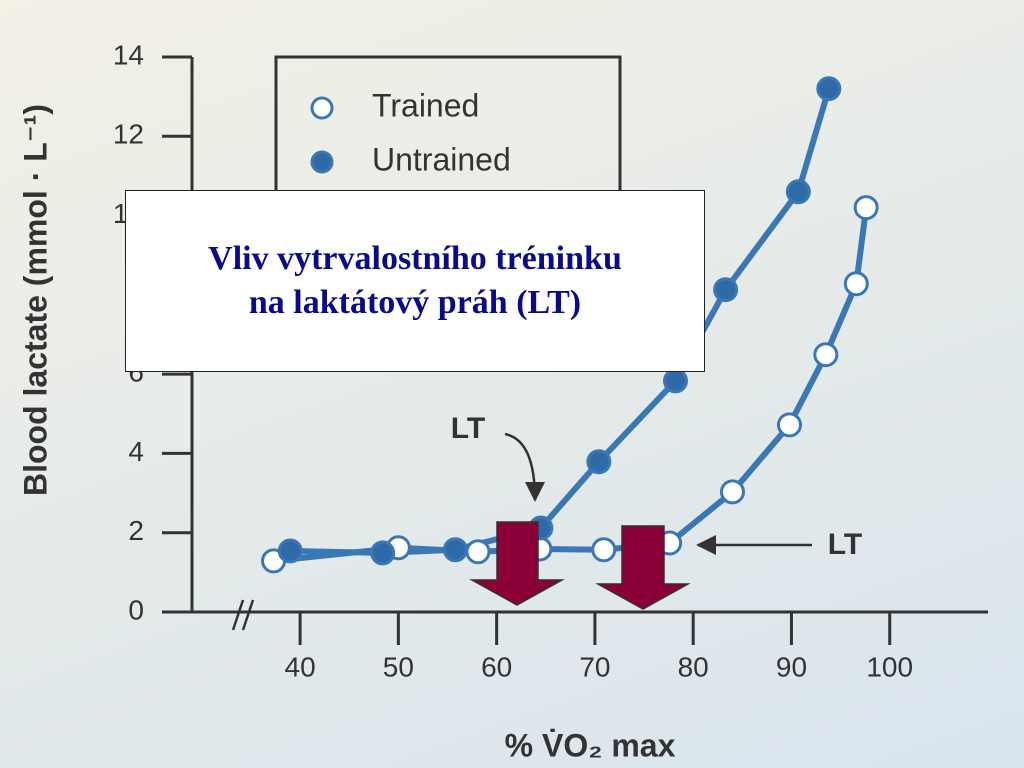 This screenshot has height=768, width=1024. What do you see at coordinates (243, 615) in the screenshot?
I see `axis-break` at bounding box center [243, 615].